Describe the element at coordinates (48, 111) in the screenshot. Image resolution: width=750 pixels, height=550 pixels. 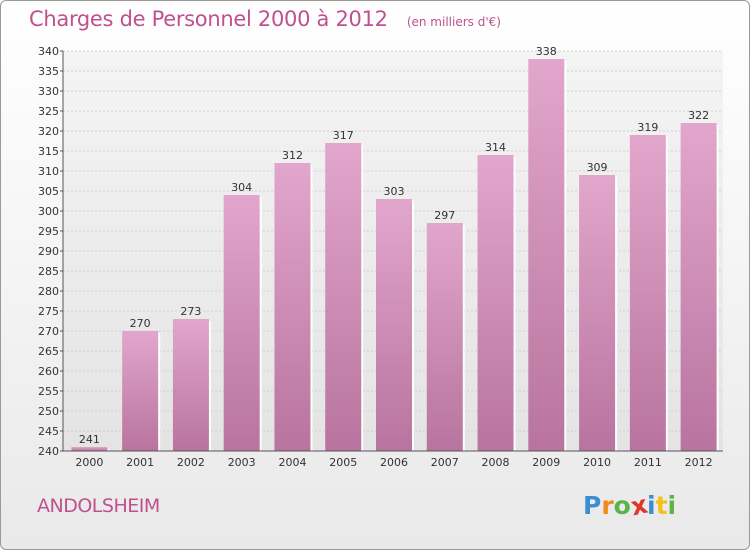
I see `y-tick-label: 325` at that location.